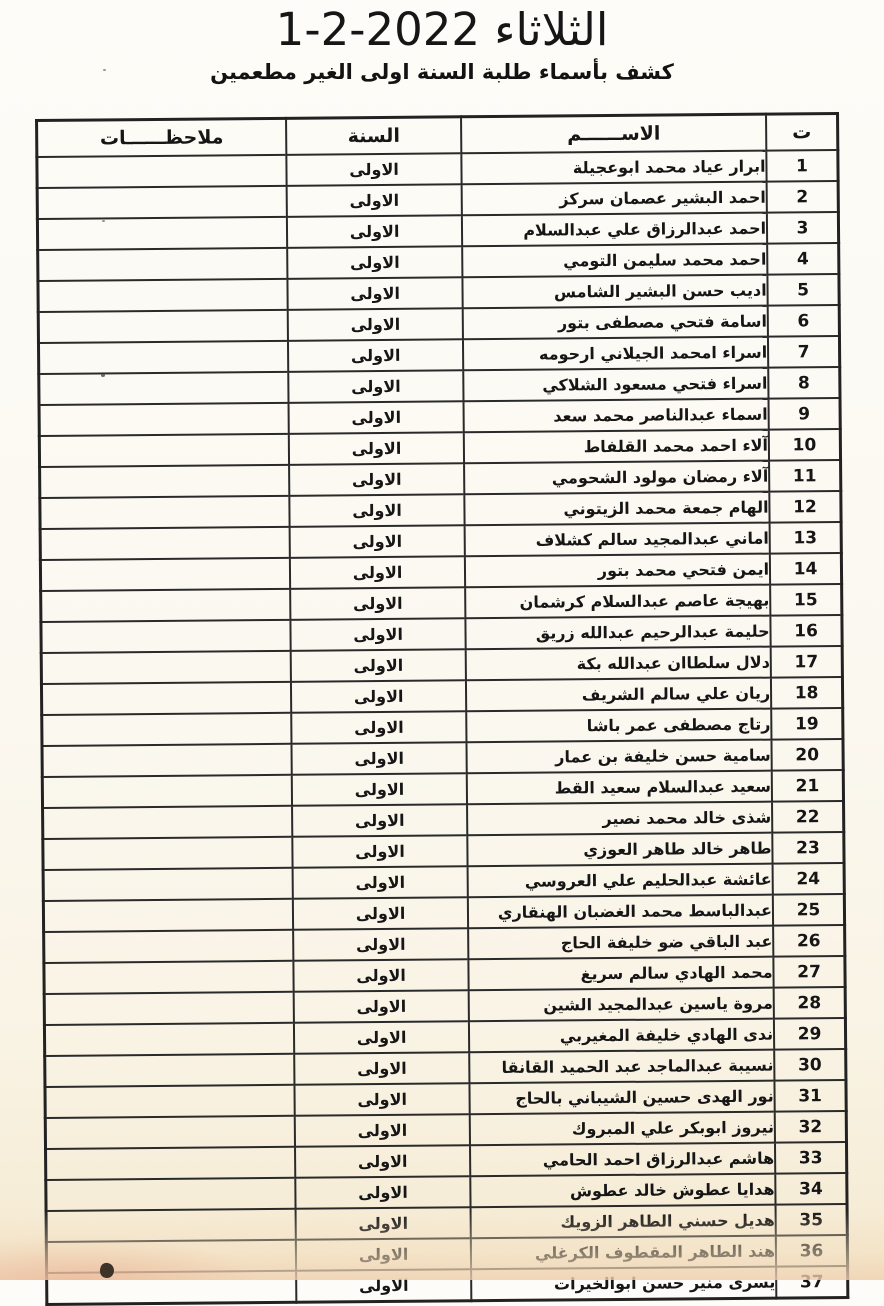 This screenshot has height=1306, width=884. What do you see at coordinates (621, 973) in the screenshot?
I see `student-name-cell: محمد الهادي سالم سريغ` at bounding box center [621, 973].